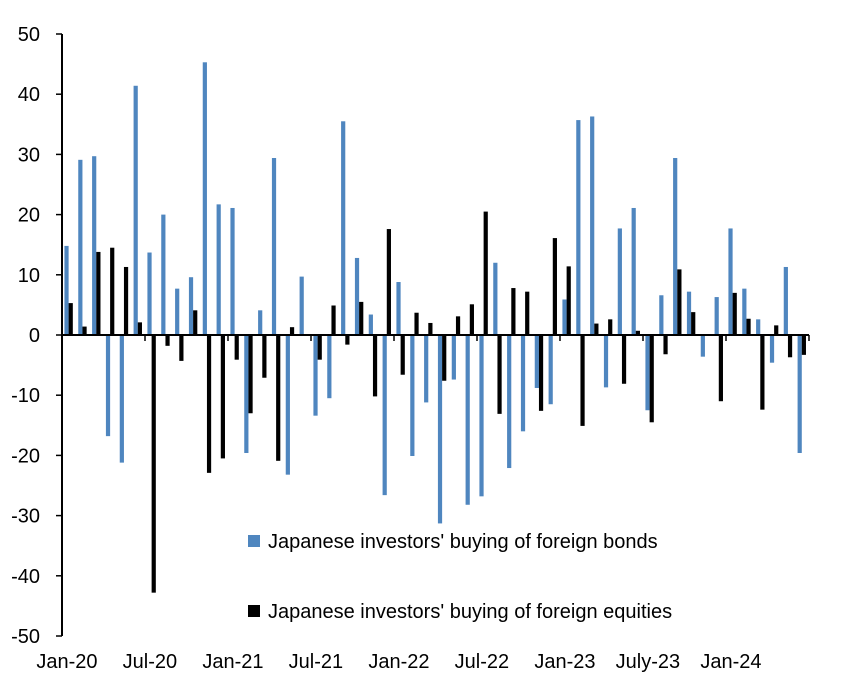 This screenshot has height=694, width=852. Describe the element at coordinates (29, 216) in the screenshot. I see `y-tick-label: 20` at that location.